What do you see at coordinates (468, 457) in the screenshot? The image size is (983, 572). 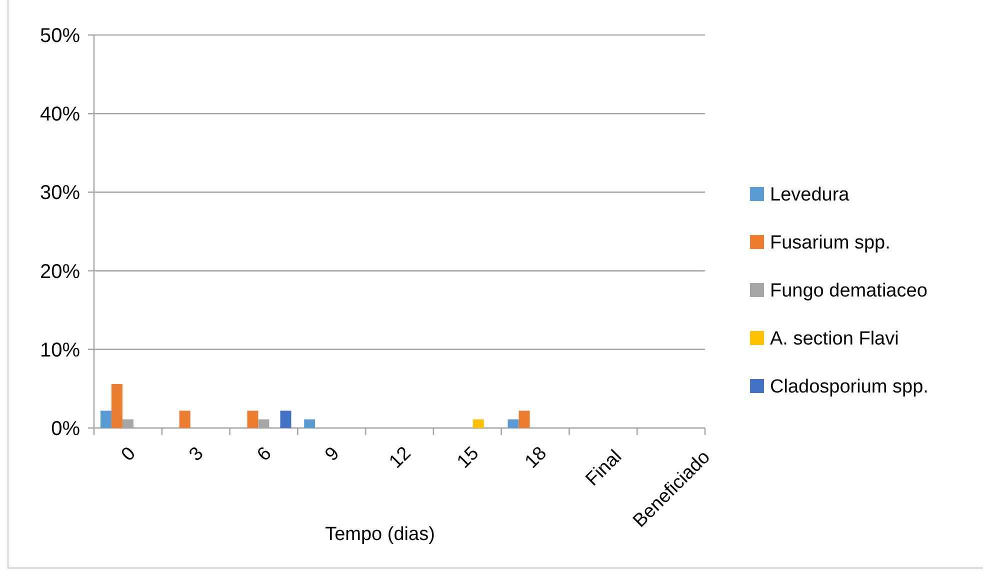 I see `x-tick-label: 15` at bounding box center [468, 457].